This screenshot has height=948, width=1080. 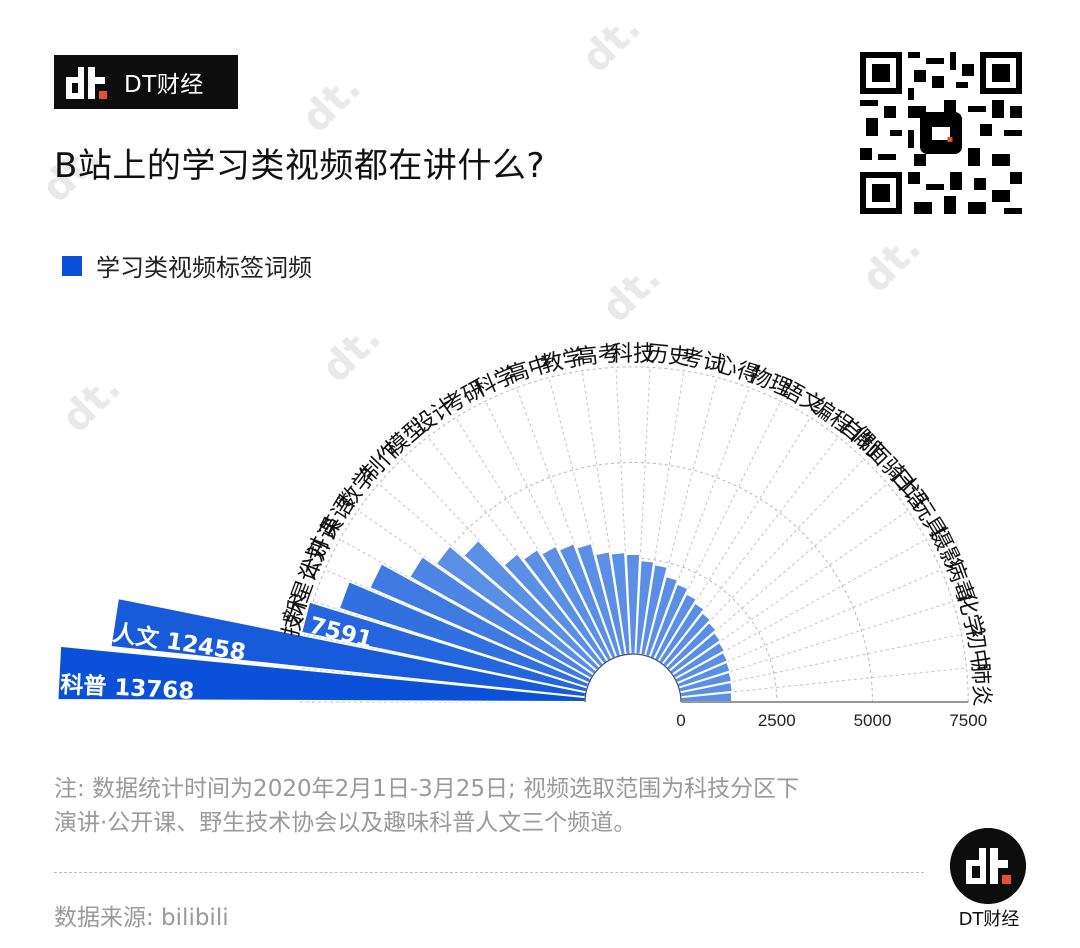 I want to click on brand-badge: DT财经, so click(x=146, y=82).